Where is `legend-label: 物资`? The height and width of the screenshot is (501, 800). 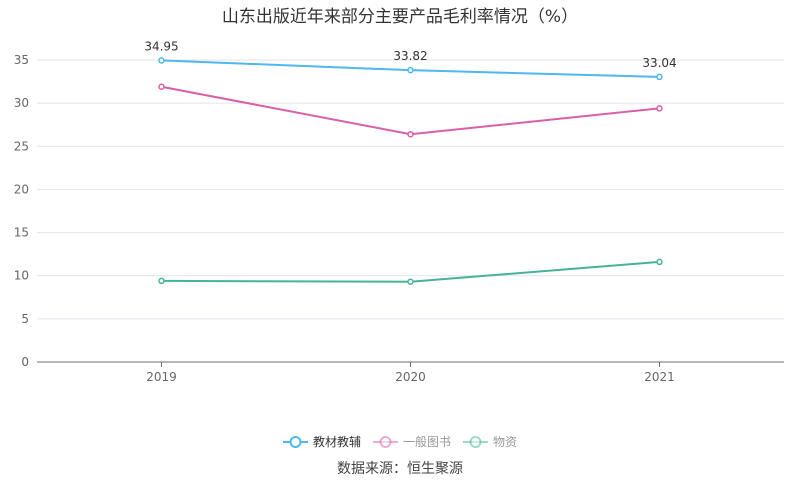
legend-label: 物资 is located at coordinates (505, 442).